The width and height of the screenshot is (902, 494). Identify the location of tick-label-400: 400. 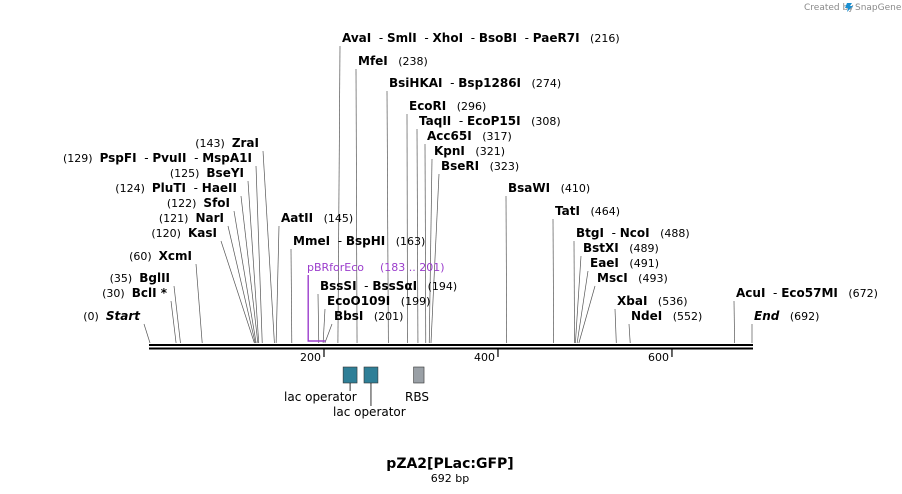
(484, 357).